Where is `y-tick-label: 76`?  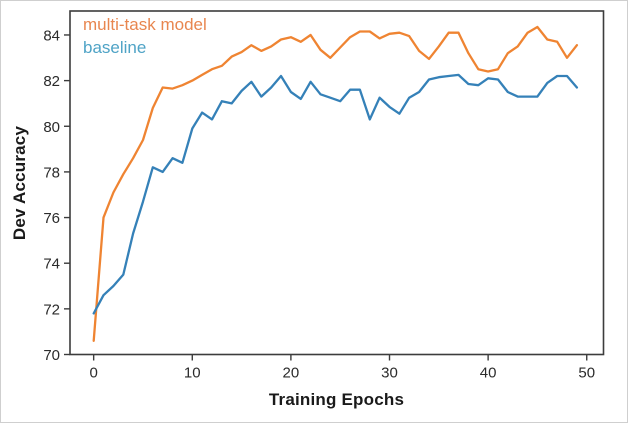
y-tick-label: 76 is located at coordinates (51, 218).